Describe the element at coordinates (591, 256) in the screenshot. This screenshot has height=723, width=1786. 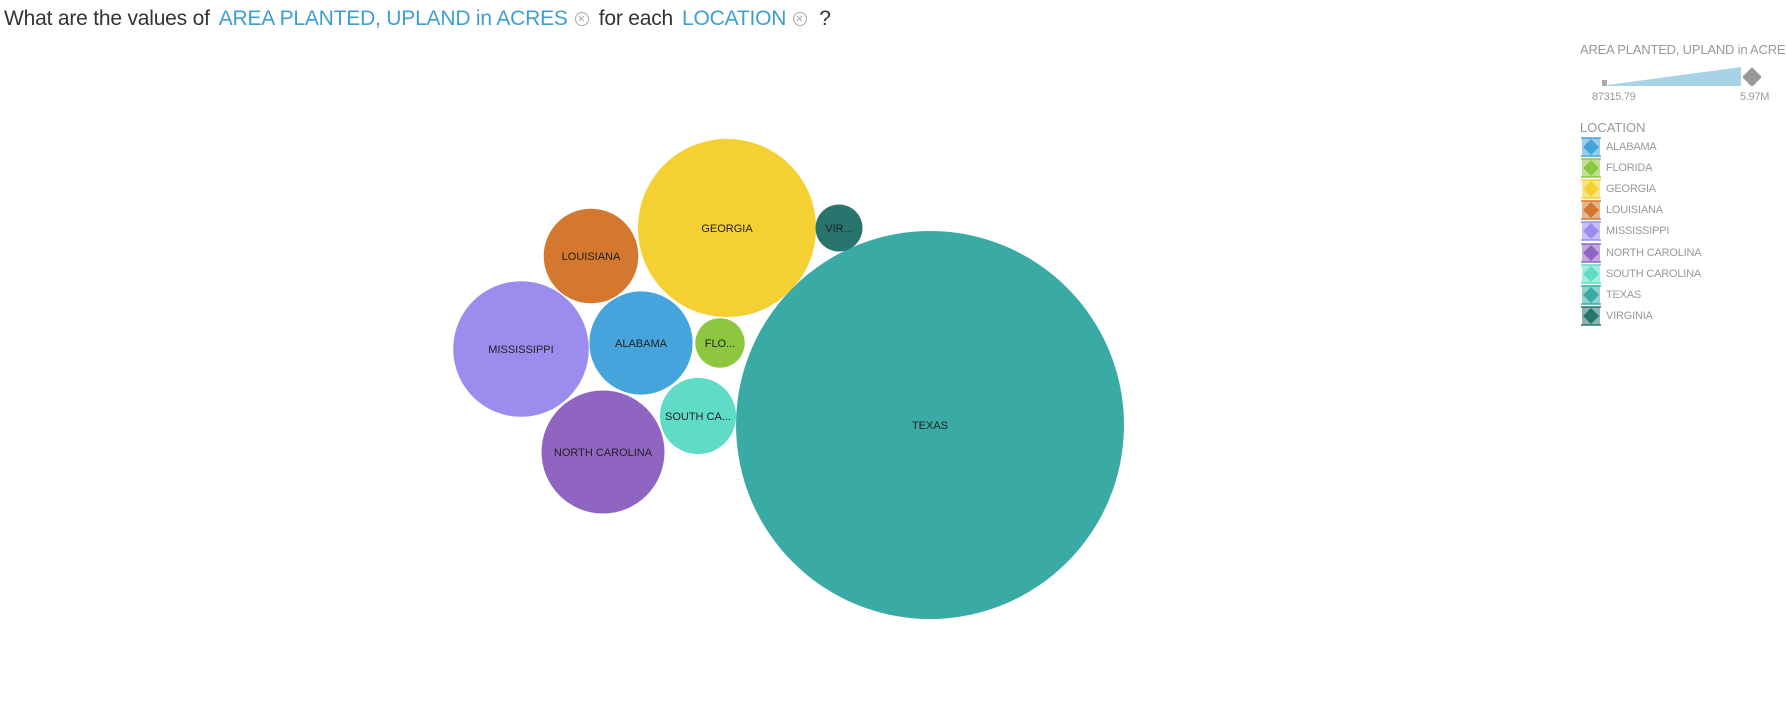
I see `bubble-louisiana` at that location.